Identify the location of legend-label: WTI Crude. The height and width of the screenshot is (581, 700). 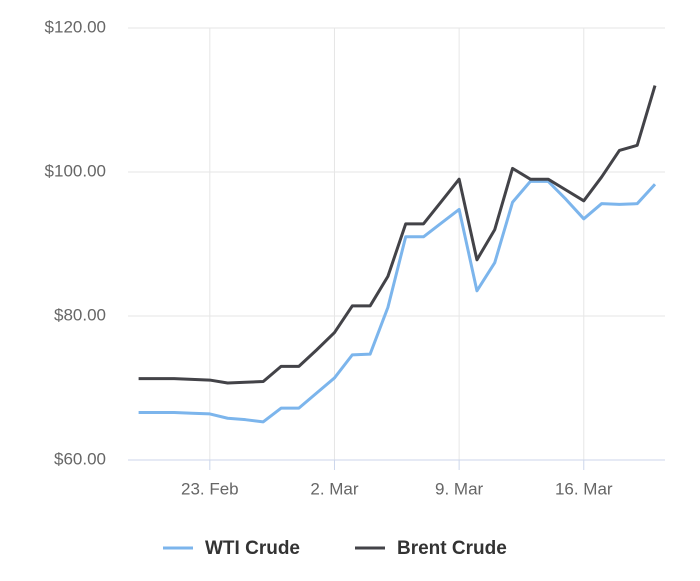
(252, 548).